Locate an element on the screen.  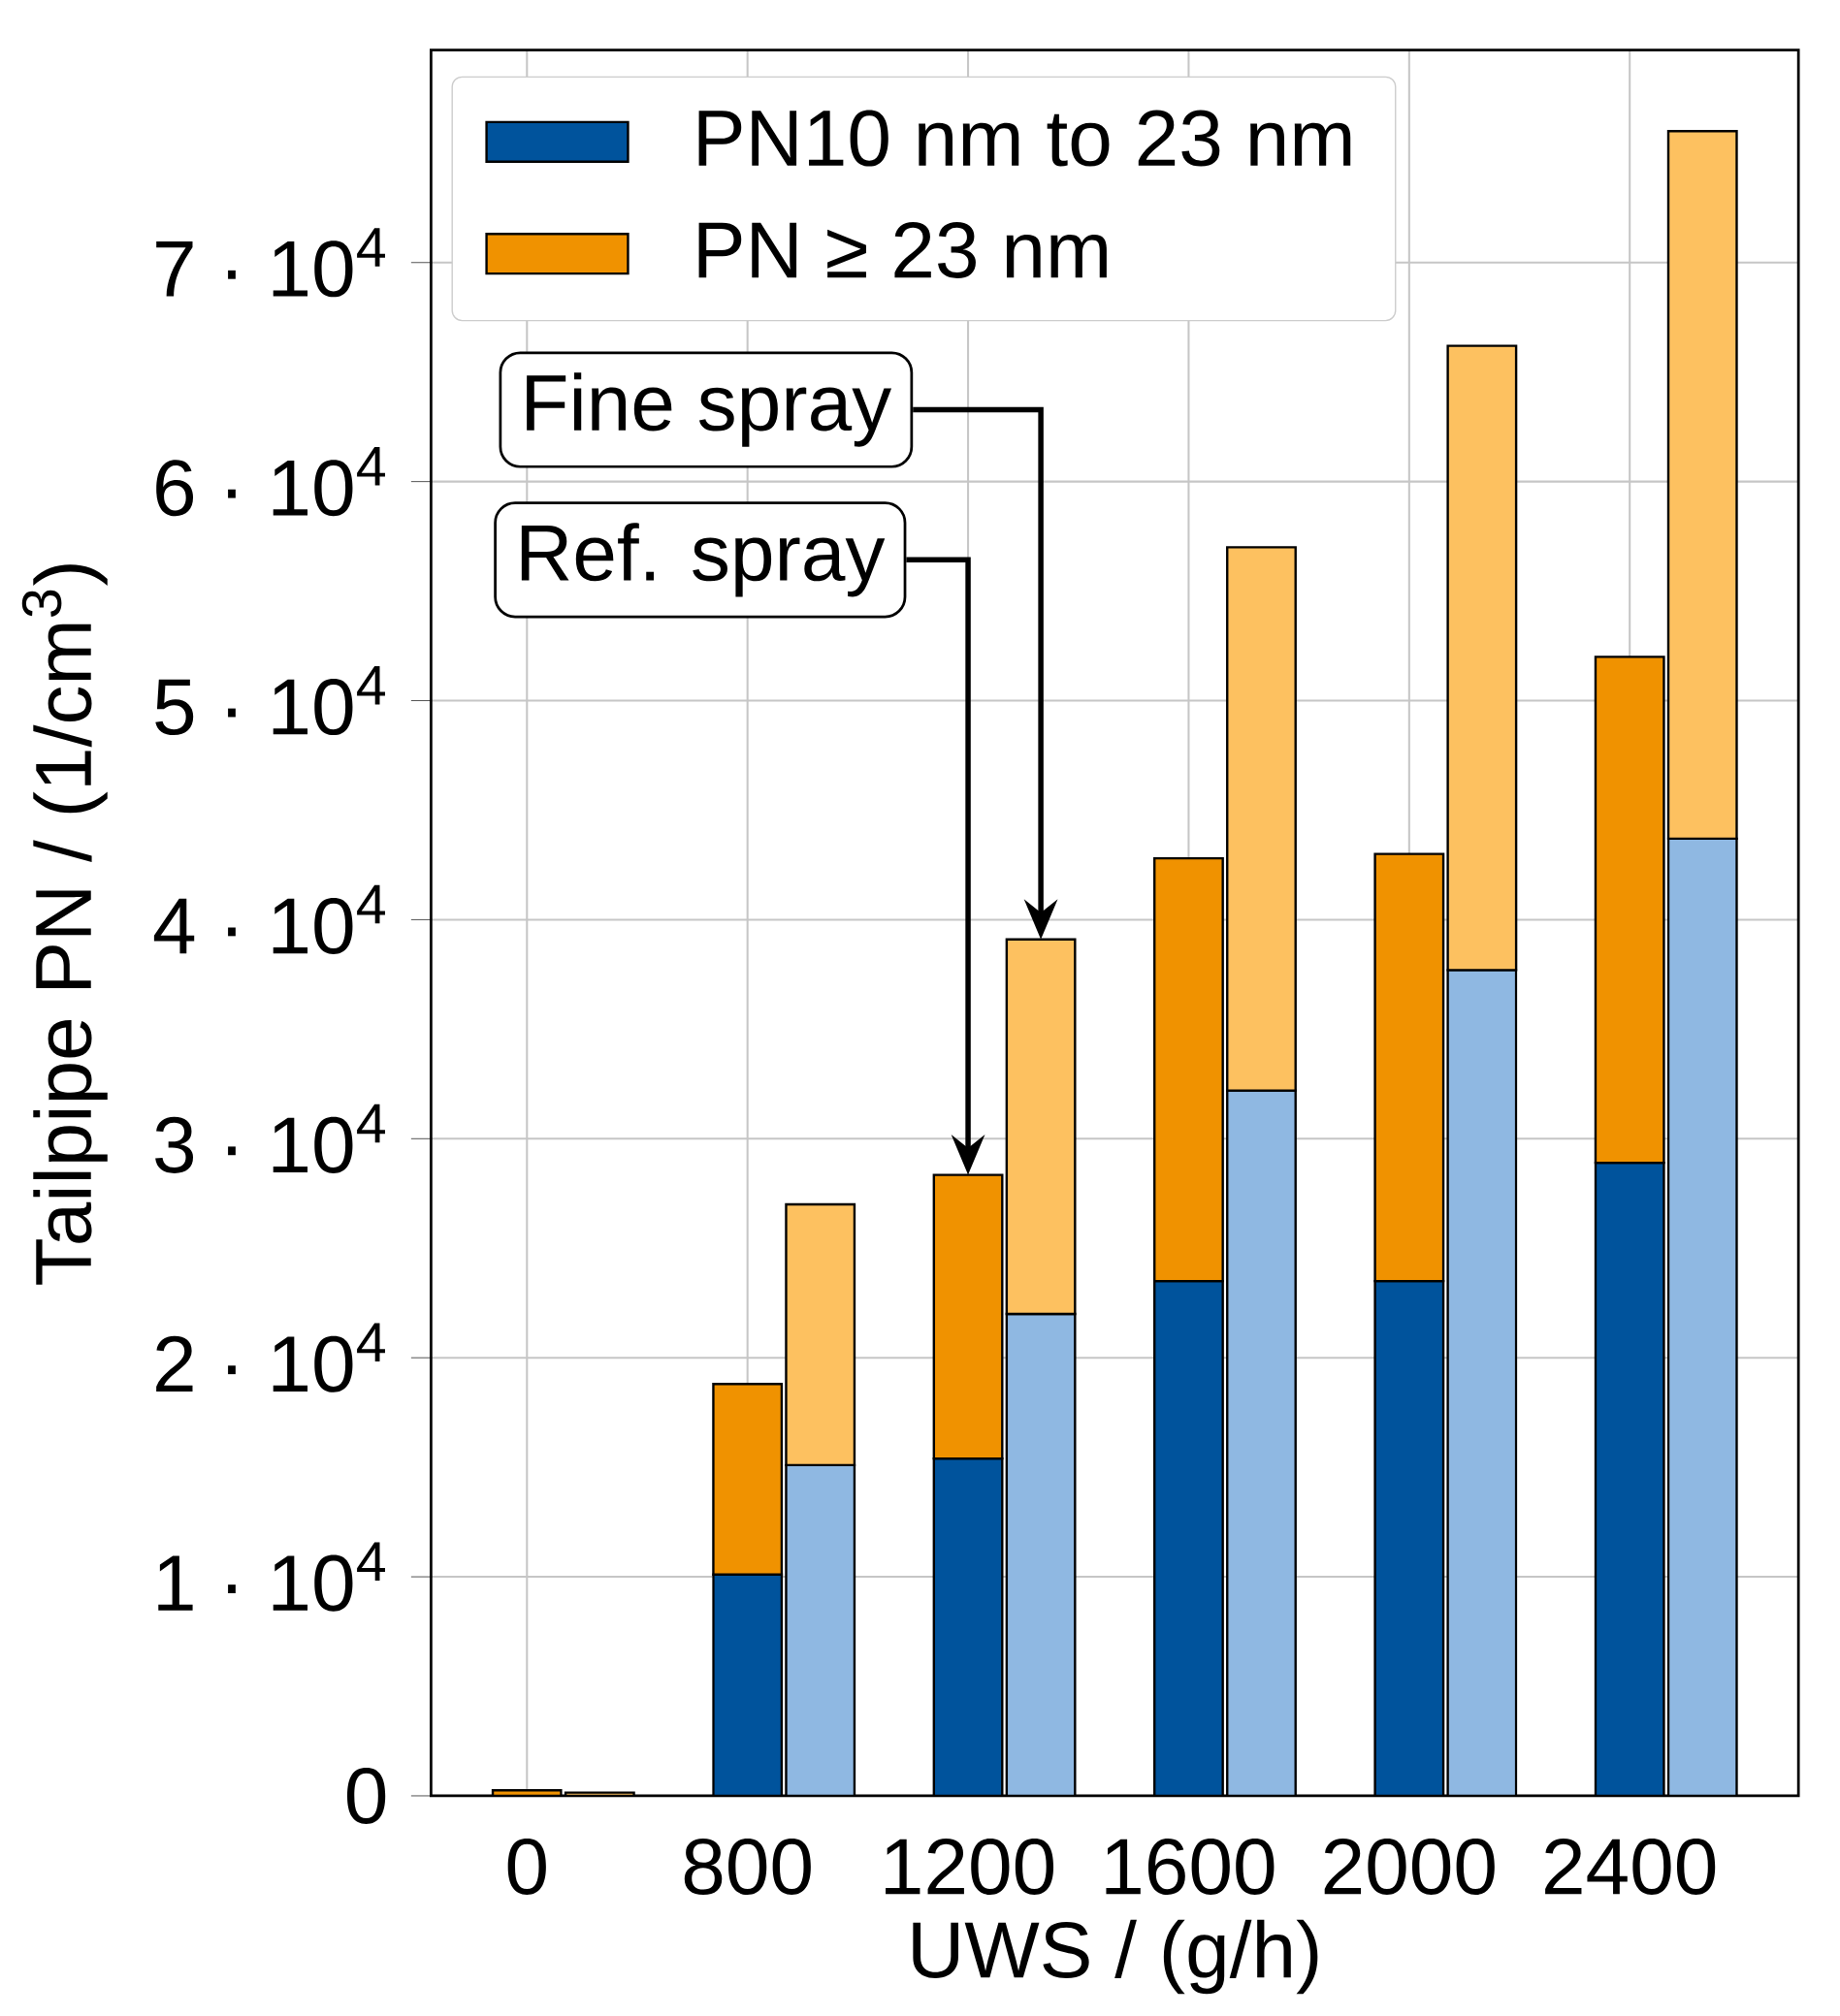
x-tick-label: 2000 is located at coordinates (1409, 1867).